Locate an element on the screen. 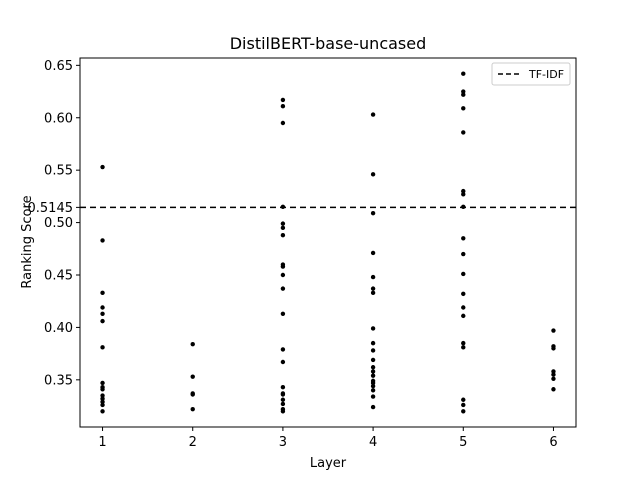 This screenshot has height=480, width=640. y-axis: 0.35 0.40 0.45 0.50 0.55 0.60 0.65 0.5145 is located at coordinates (54, 223).